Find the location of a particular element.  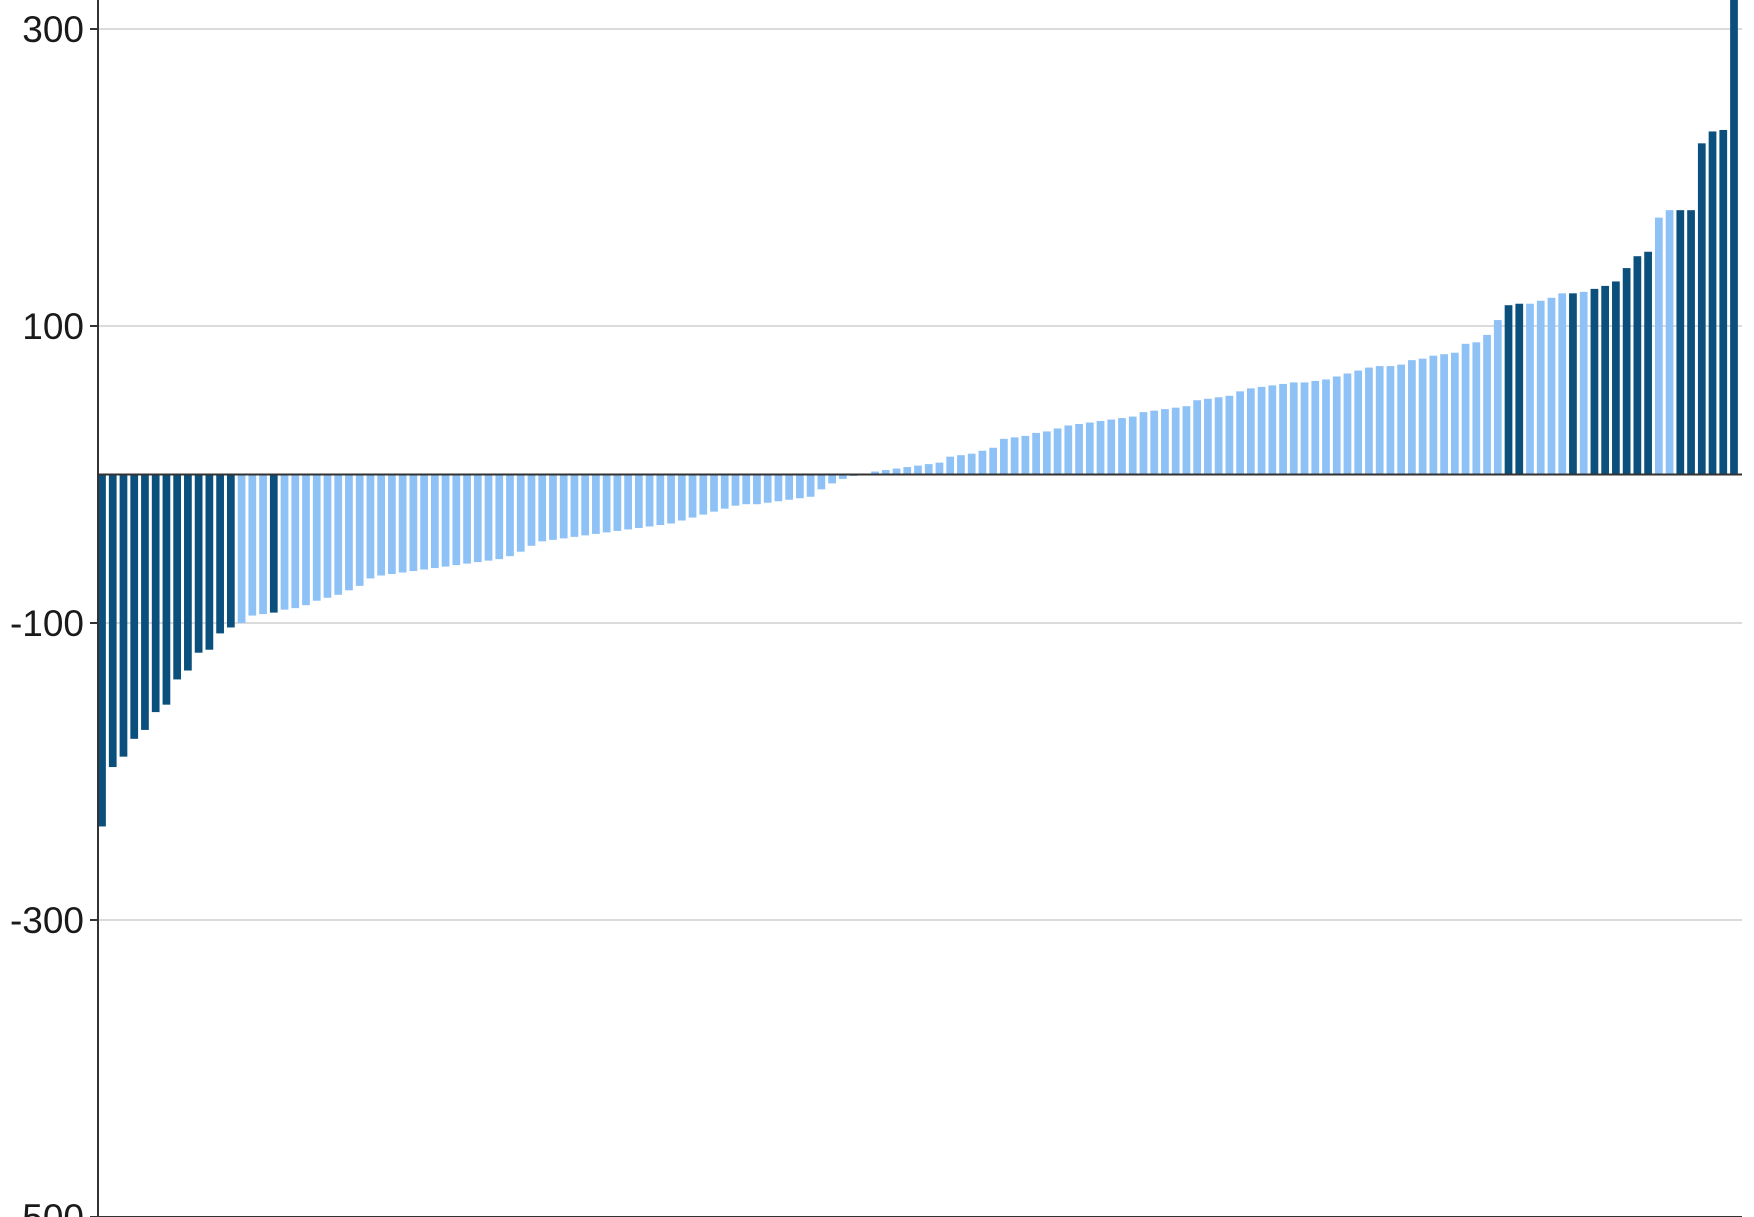

y-axis-ticks: 300 100 -100 -300 -500 is located at coordinates (54, 613).